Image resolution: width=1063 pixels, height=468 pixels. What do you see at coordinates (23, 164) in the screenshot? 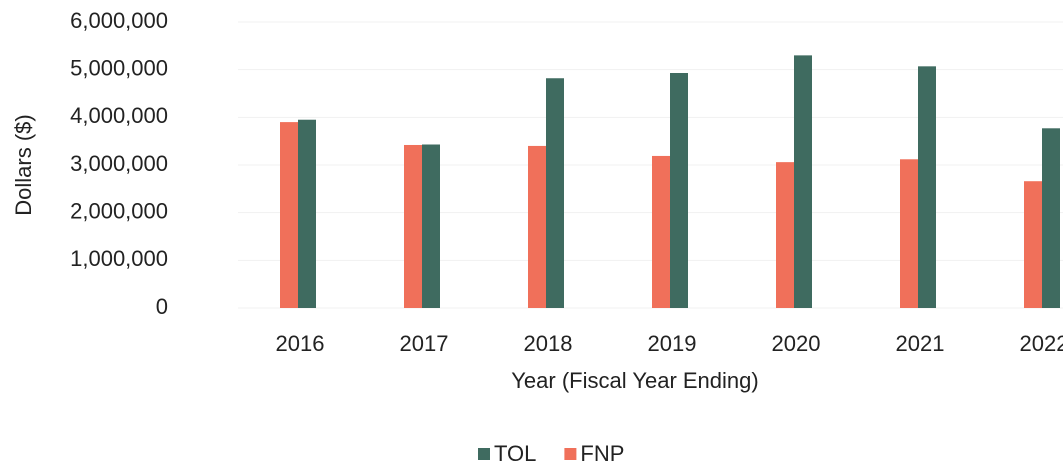
I see `y-axis-title: Dollars ($)` at bounding box center [23, 164].